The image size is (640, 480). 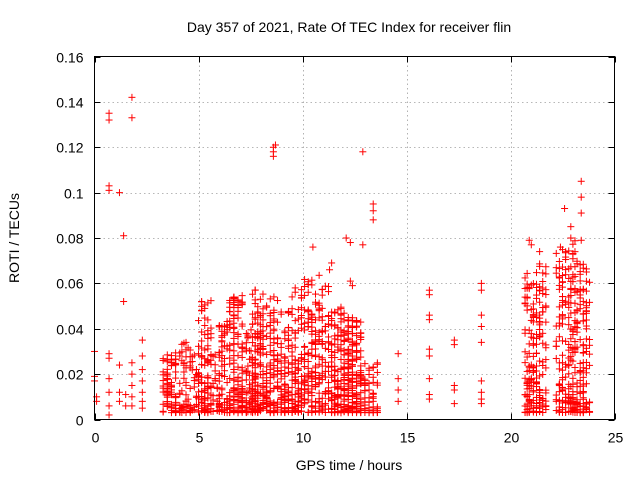 I want to click on x-tick-label: 20, so click(x=512, y=438).